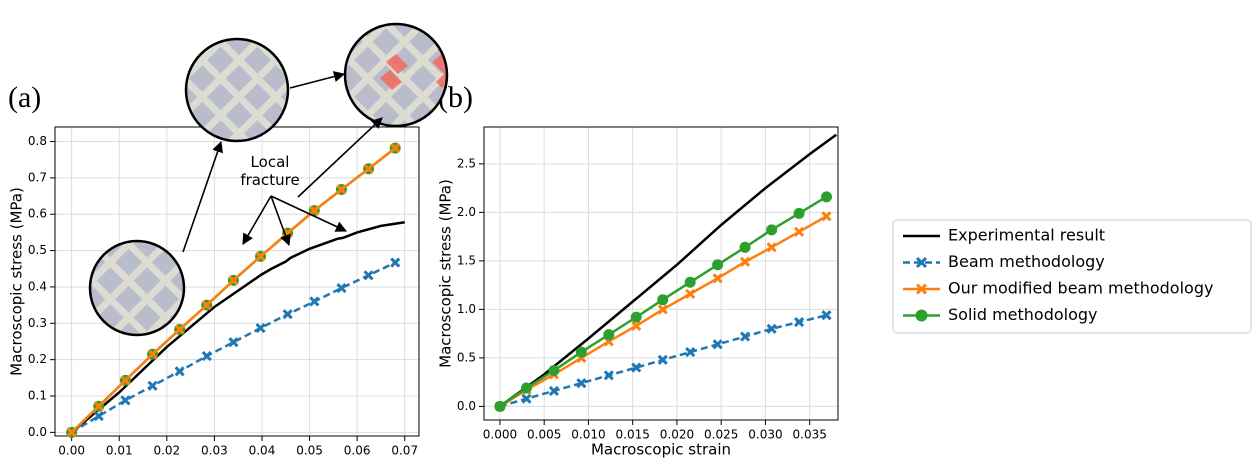  What do you see at coordinates (269, 171) in the screenshot?
I see `annotation: Local fracture` at bounding box center [269, 171].